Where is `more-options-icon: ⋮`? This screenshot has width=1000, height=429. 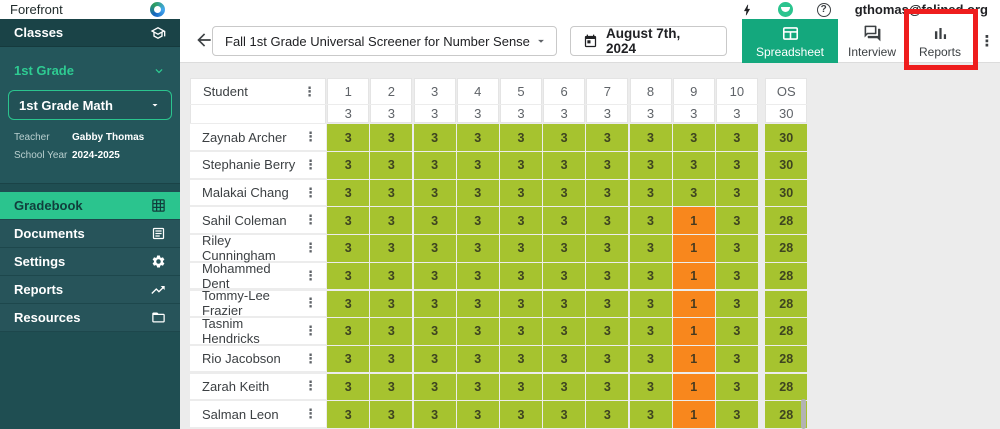
more-options-icon: ⋮ is located at coordinates (987, 41).